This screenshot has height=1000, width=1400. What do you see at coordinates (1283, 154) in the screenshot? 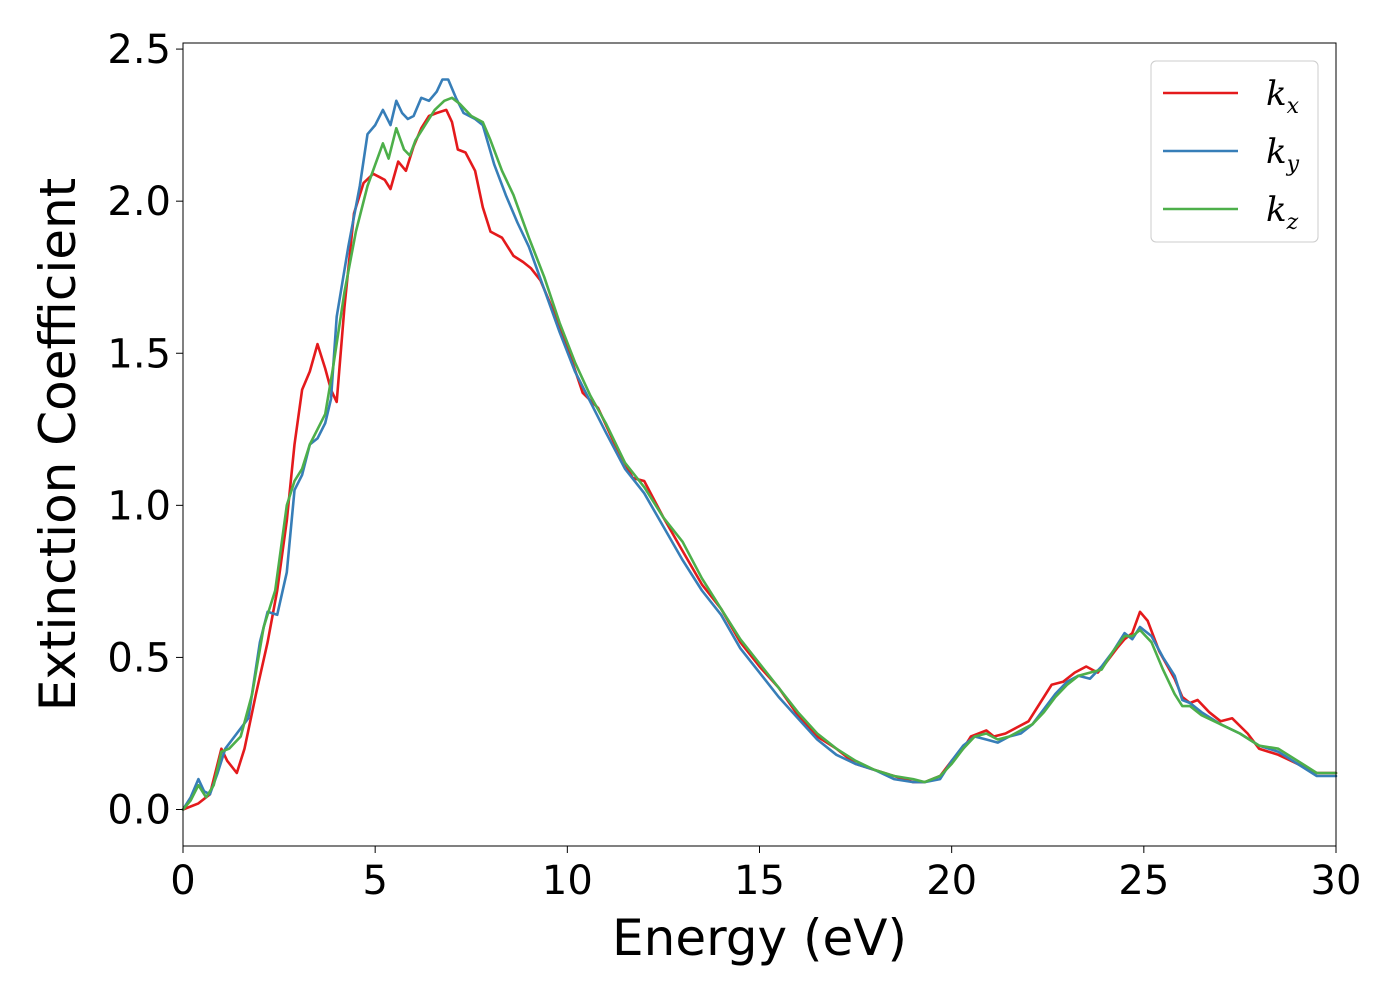
I see `legend-label-ky: ky` at bounding box center [1283, 154].